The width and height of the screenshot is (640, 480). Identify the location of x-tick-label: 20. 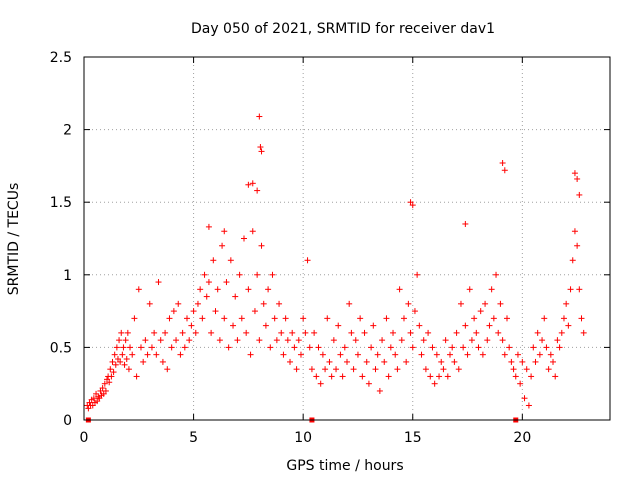
(522, 438).